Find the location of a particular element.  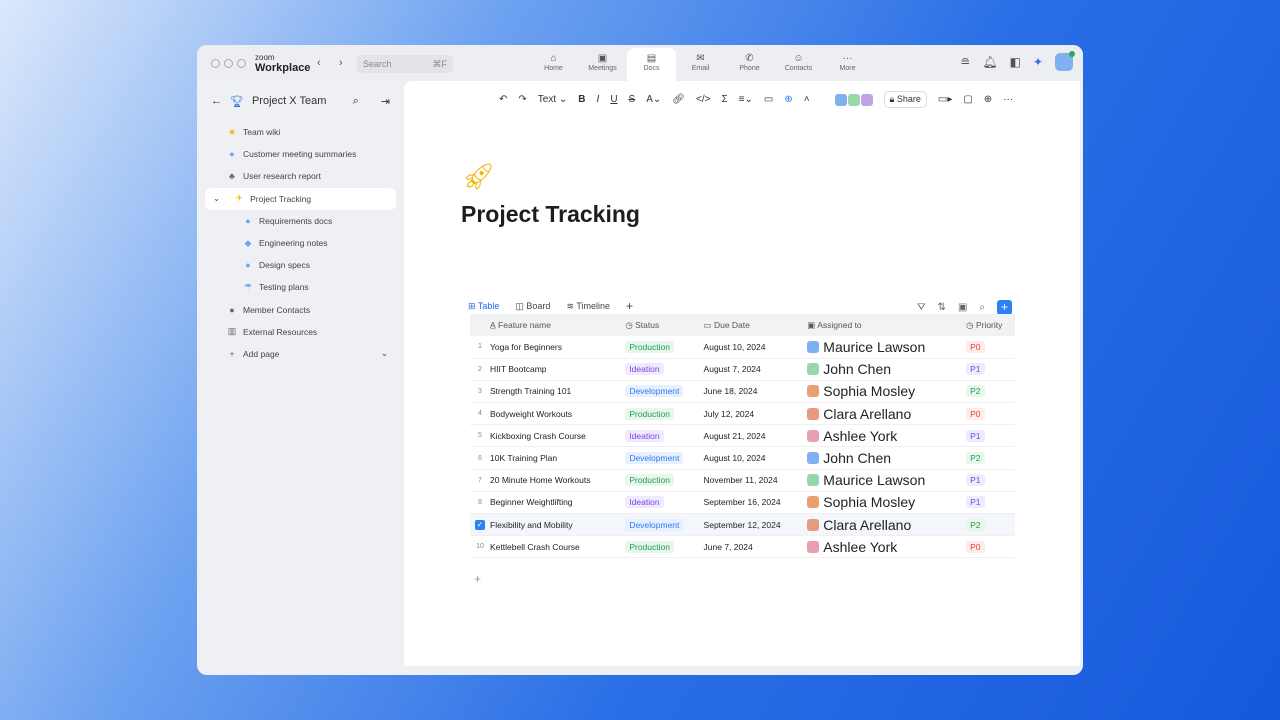

comment-icon: ▭ is located at coordinates (768, 99).